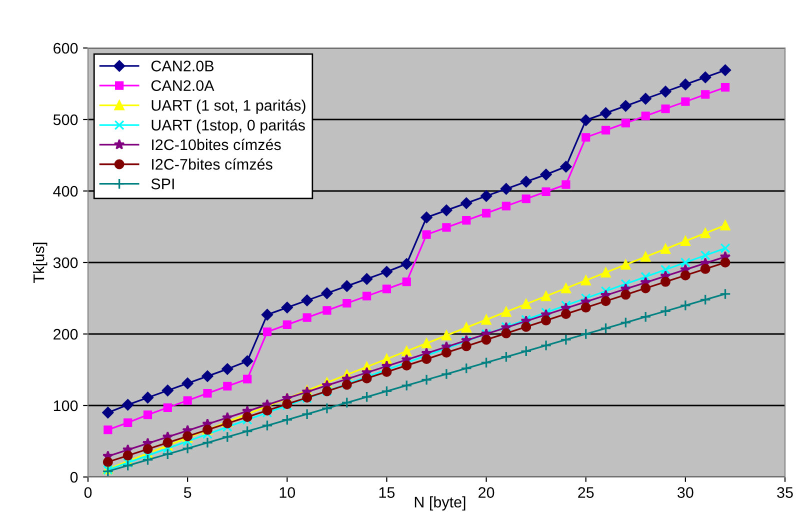 This screenshot has height=514, width=803. What do you see at coordinates (182, 86) in the screenshot?
I see `legend-label: CAN2.0A` at bounding box center [182, 86].